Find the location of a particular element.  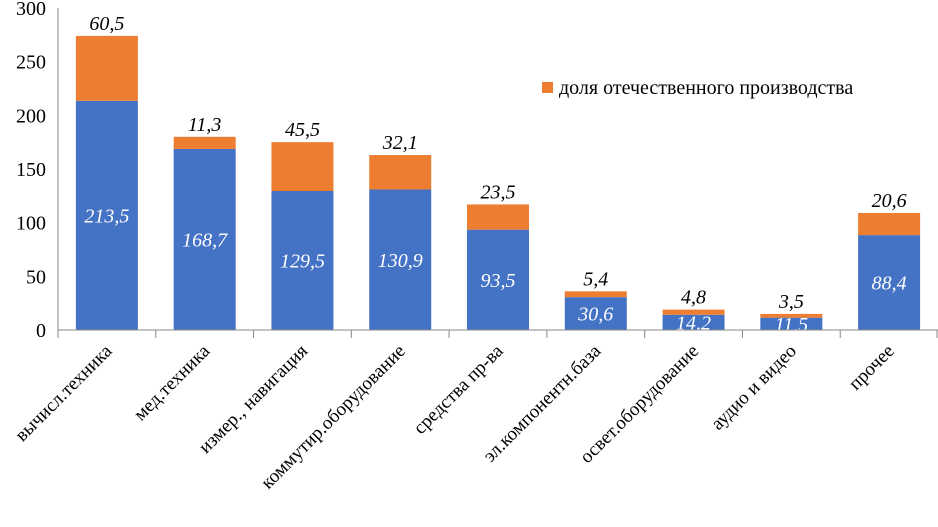

y-tick-label: 250 is located at coordinates (31, 63).